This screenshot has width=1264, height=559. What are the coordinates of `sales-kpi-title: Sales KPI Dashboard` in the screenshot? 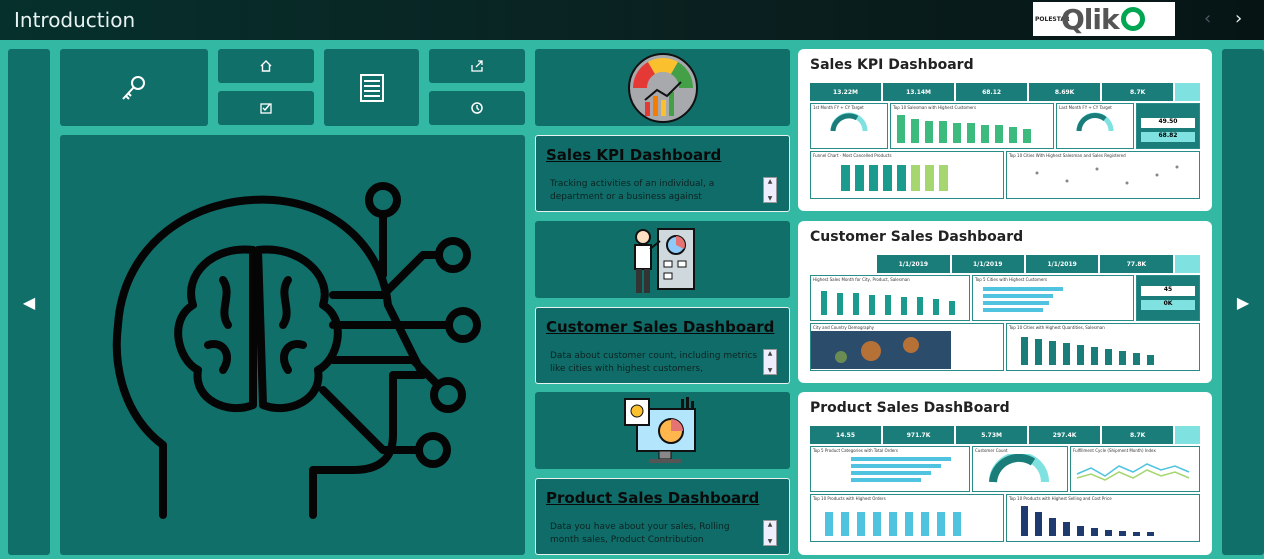 It's located at (634, 155).